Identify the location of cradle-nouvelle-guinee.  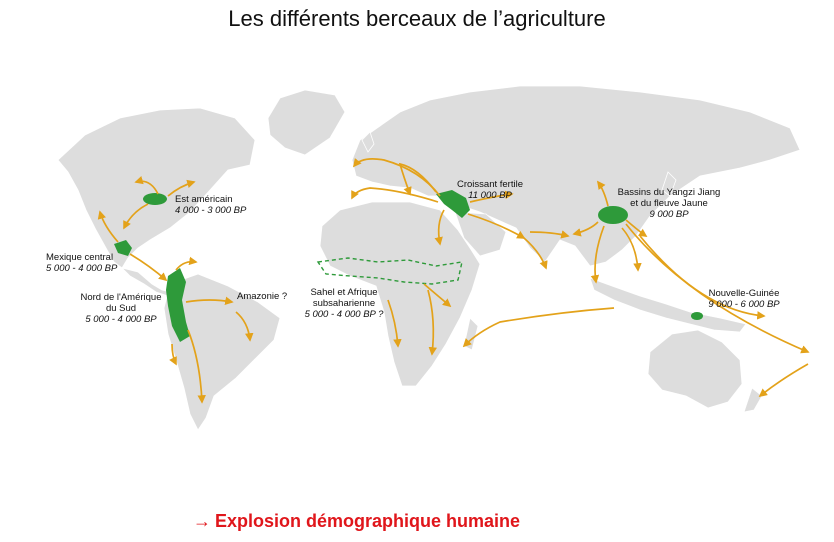
(697, 316).